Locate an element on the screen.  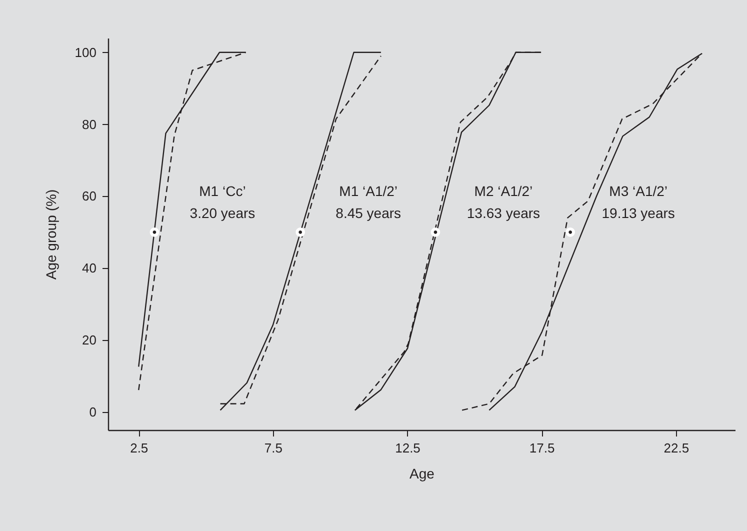
y-tick-label: 100 is located at coordinates (85, 52).